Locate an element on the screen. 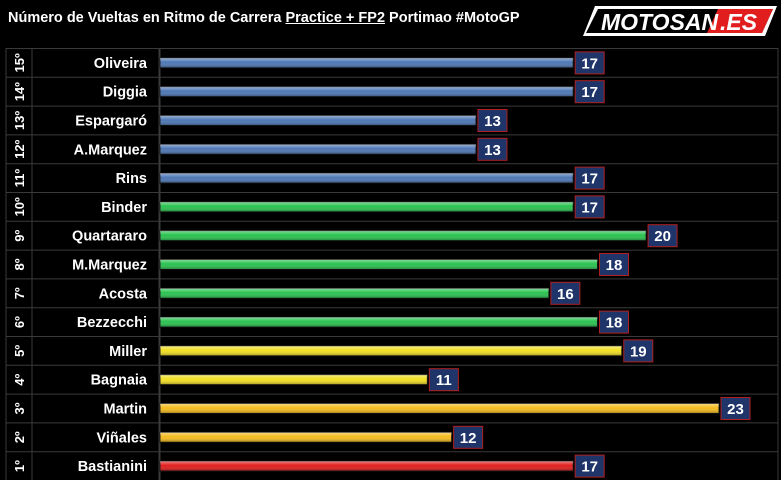 This screenshot has height=480, width=781. position-label: 4º is located at coordinates (19, 379).